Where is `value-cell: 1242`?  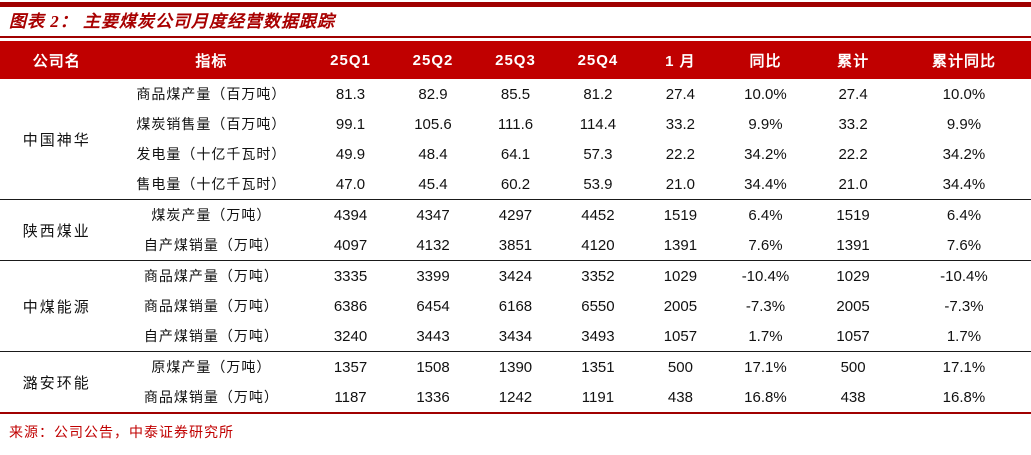
value-cell: 1242 is located at coordinates (515, 397).